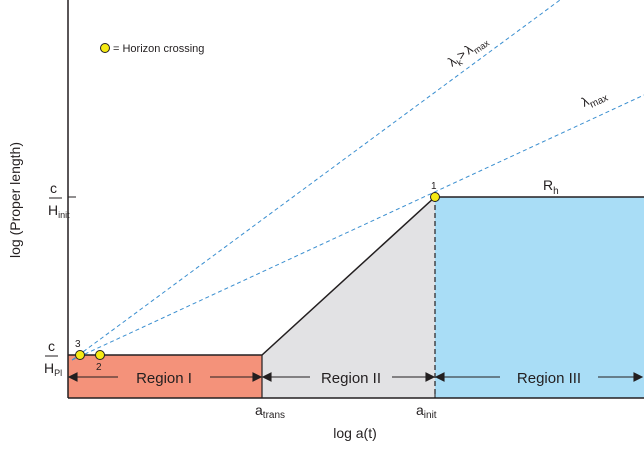  Describe the element at coordinates (53, 358) in the screenshot. I see `y-label-c-over-h-pl: c HPl` at that location.